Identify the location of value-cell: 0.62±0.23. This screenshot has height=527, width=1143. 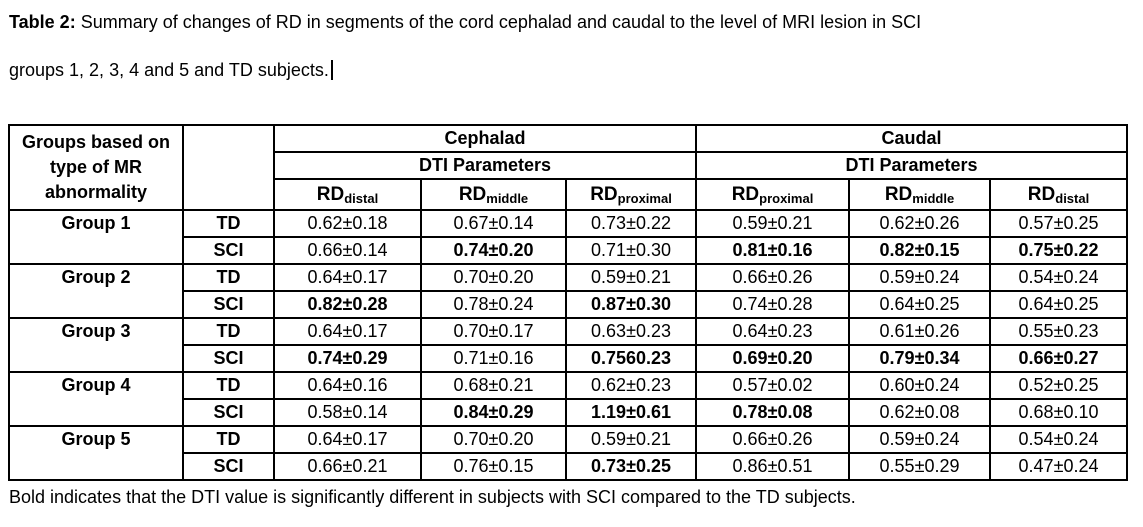
(631, 385).